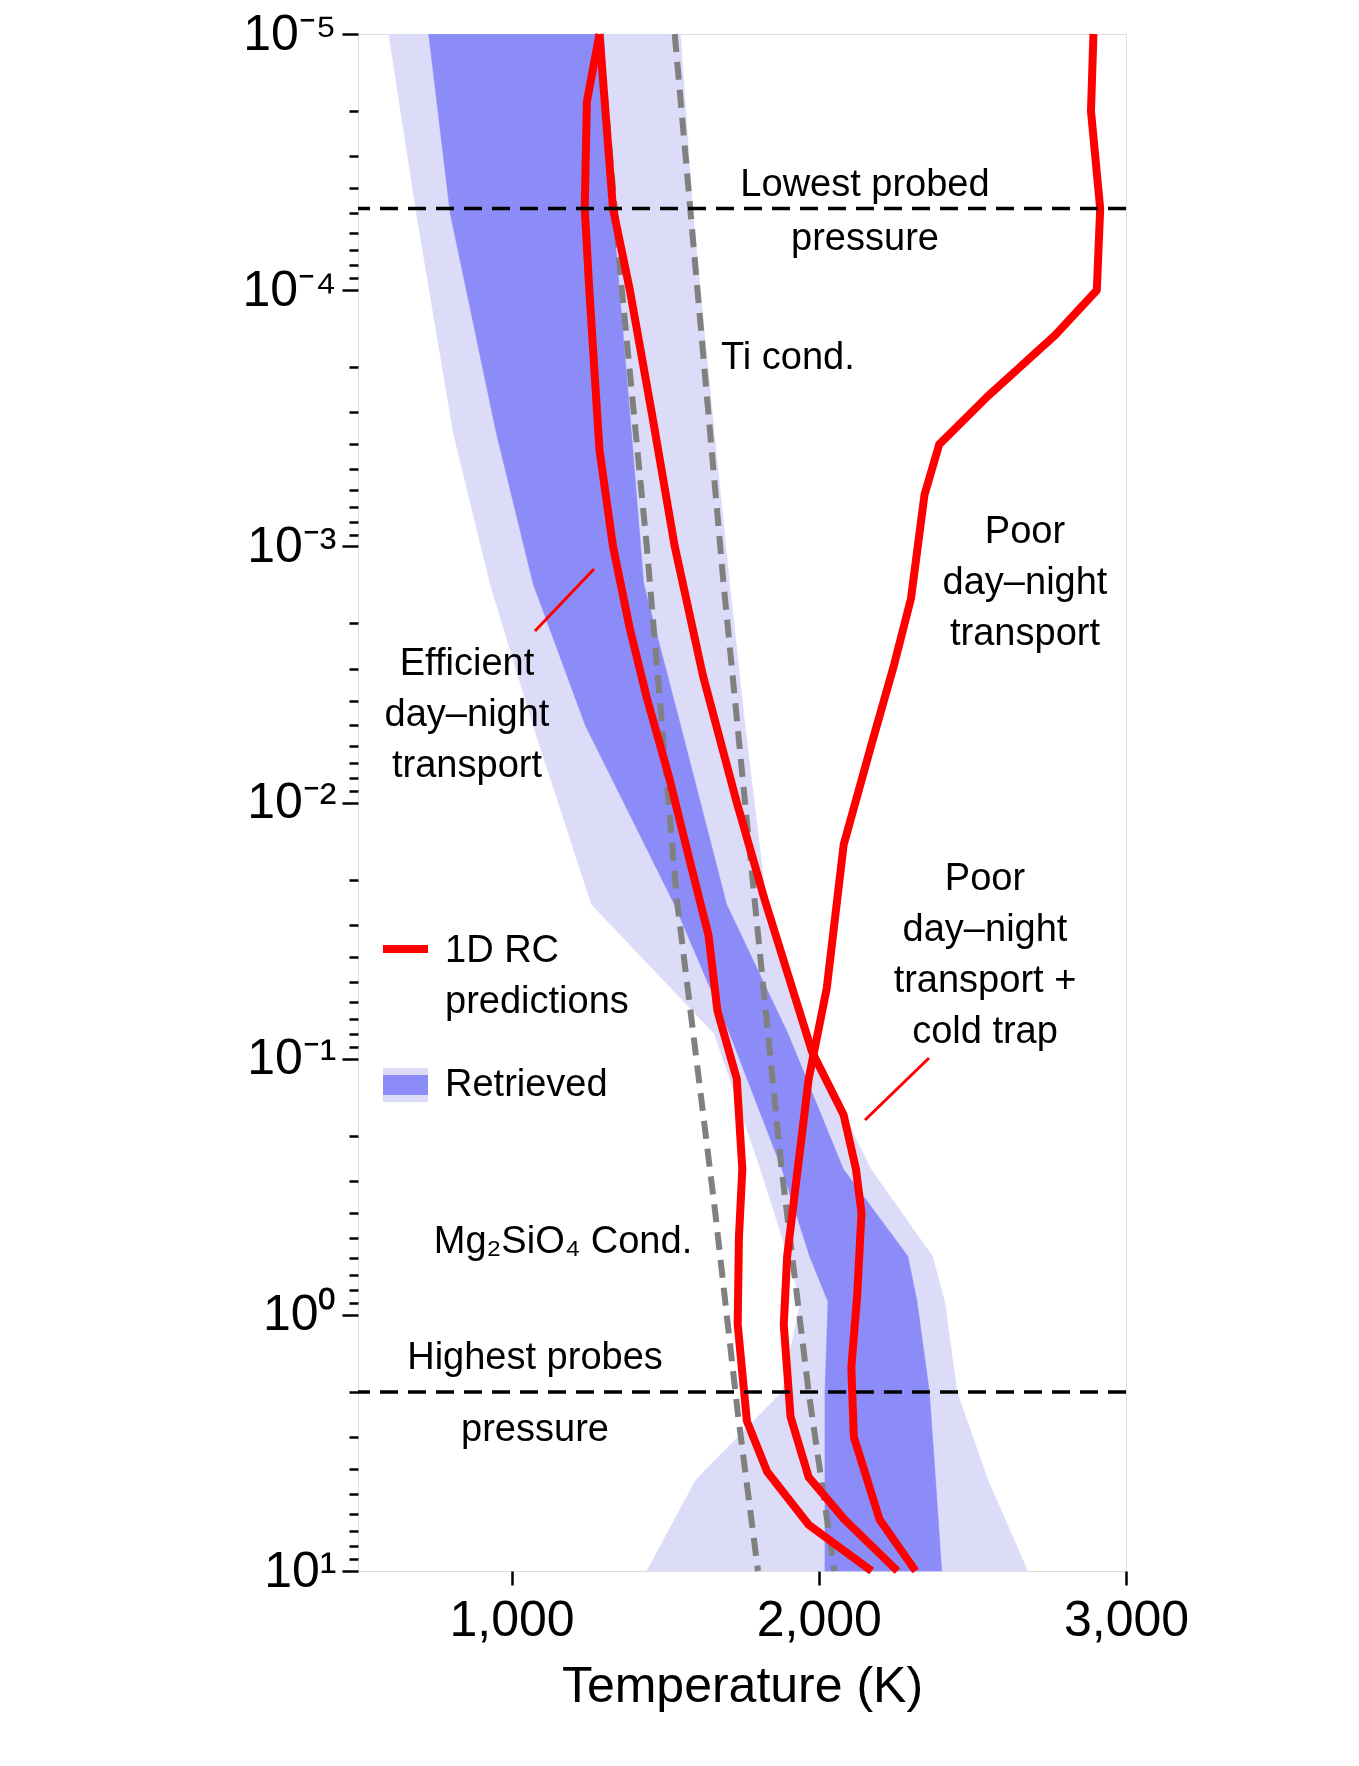 This screenshot has height=1766, width=1359. I want to click on x-axis-title: Temperature (K), so click(742, 1684).